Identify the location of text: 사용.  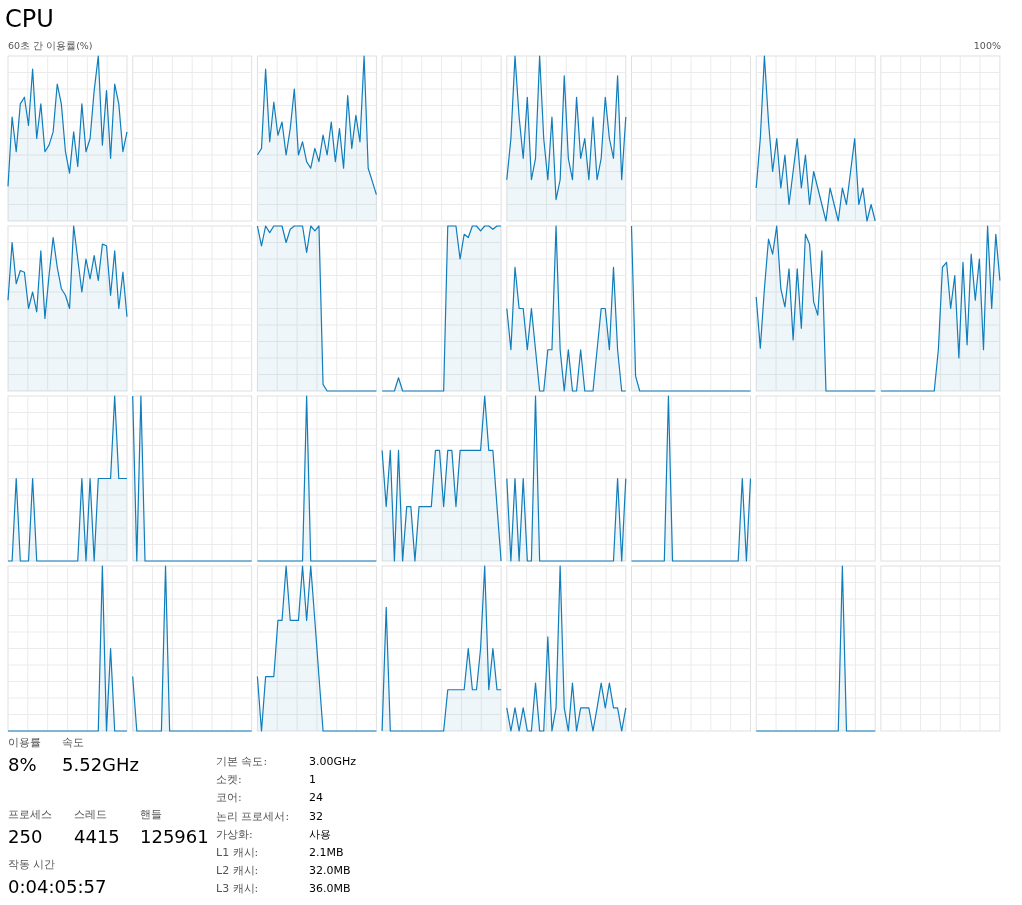
(320, 834).